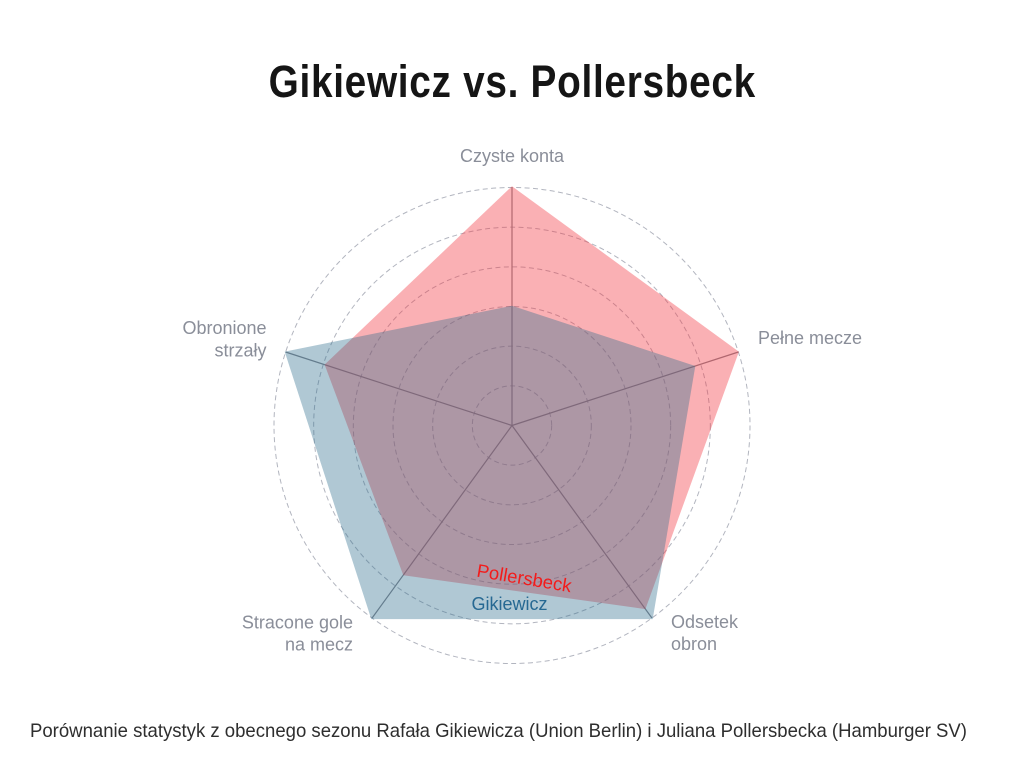  I want to click on svg-text: Odsetek, so click(705, 622).